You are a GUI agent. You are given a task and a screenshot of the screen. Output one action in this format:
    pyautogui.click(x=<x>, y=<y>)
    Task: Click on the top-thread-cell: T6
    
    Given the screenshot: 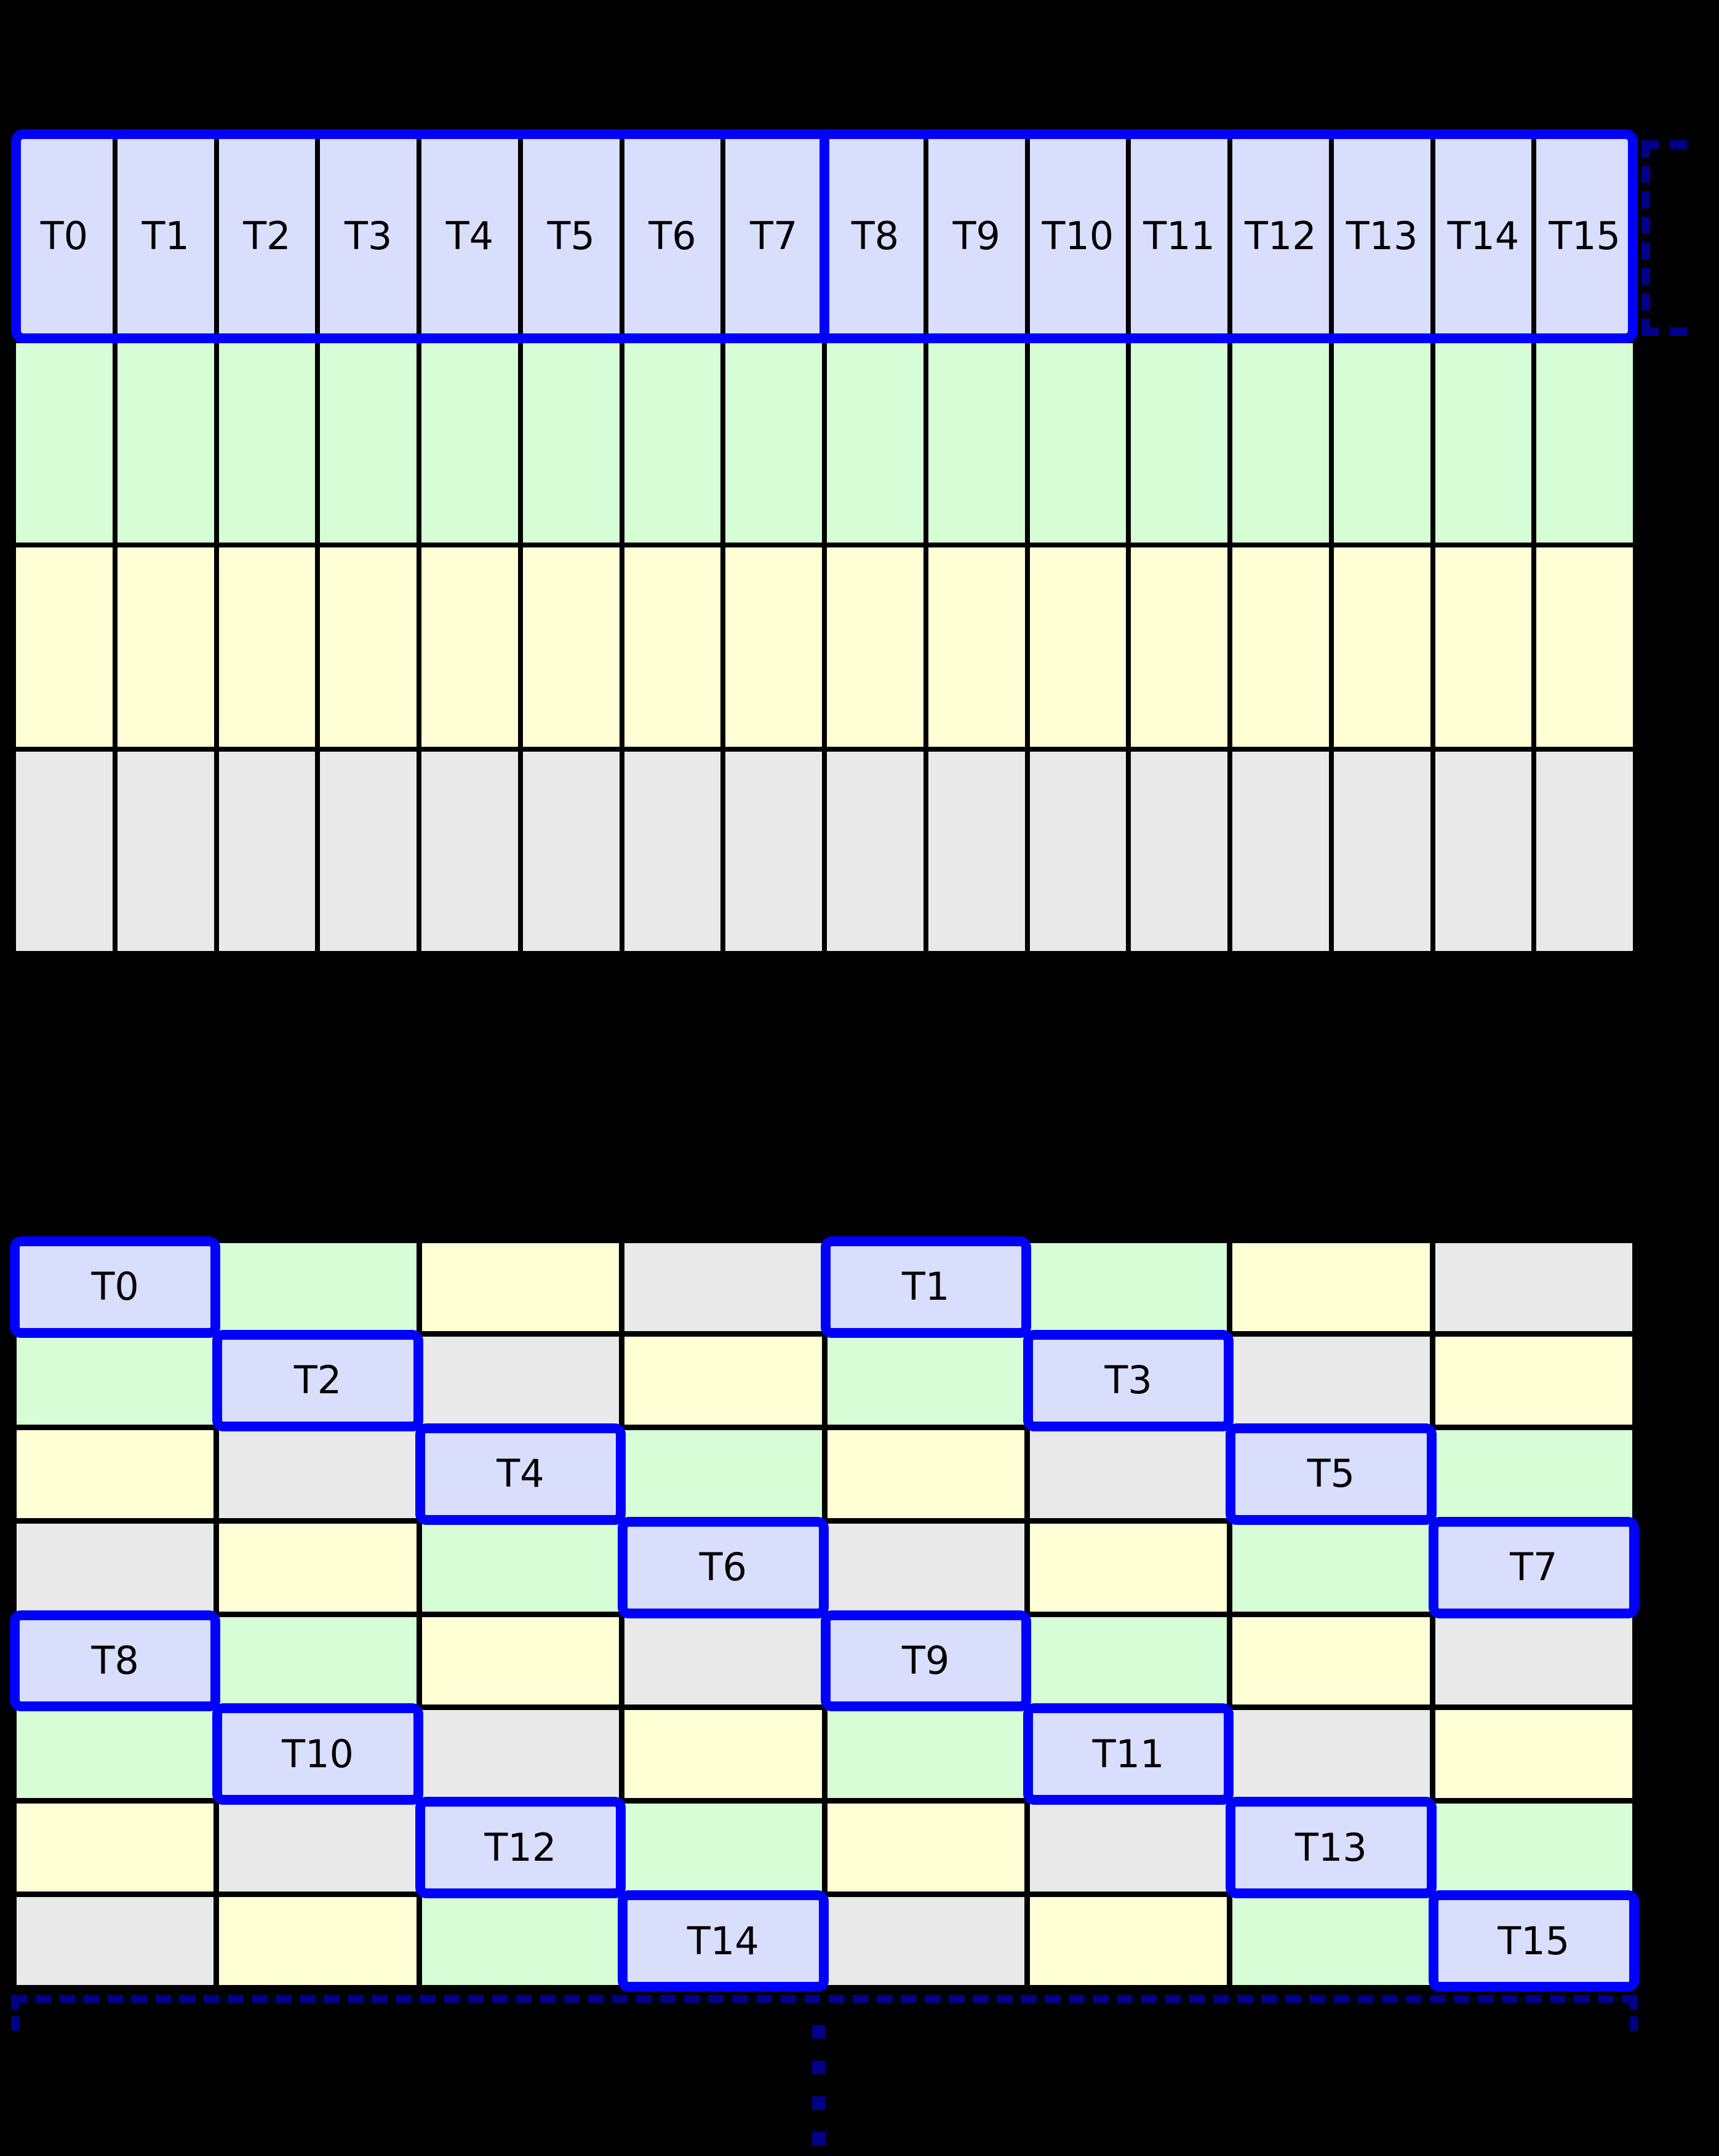 What is the action you would take?
    pyautogui.click(x=673, y=236)
    